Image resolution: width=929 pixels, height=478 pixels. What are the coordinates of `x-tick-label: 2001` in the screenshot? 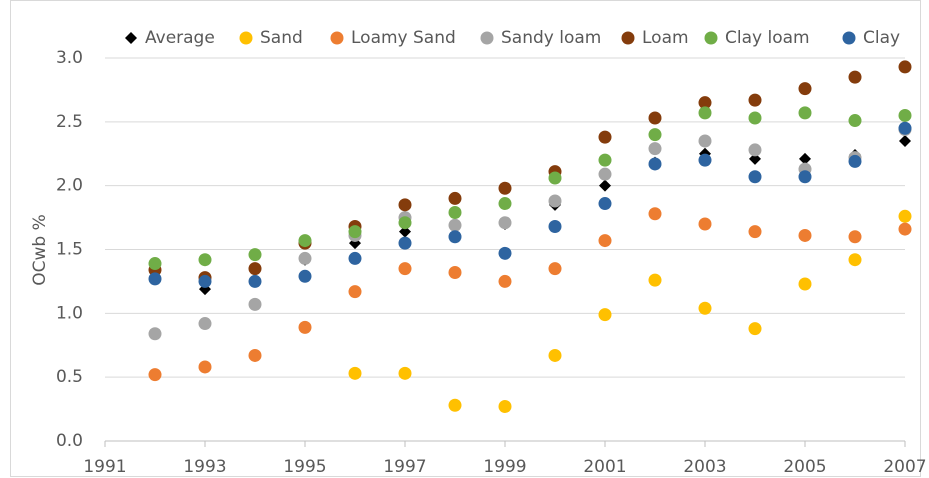 It's located at (604, 467).